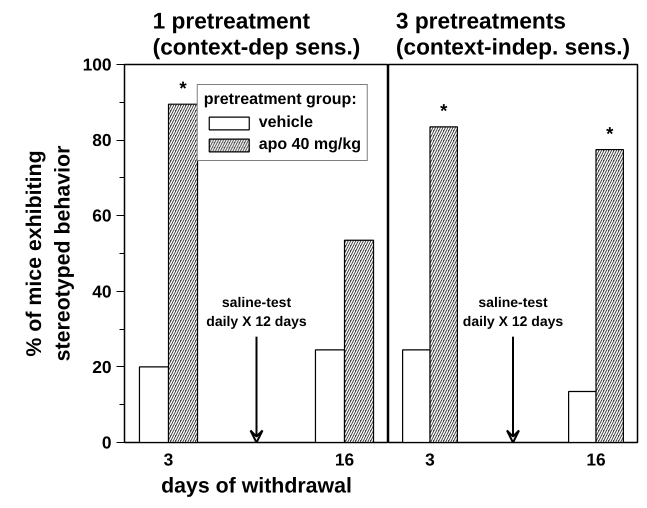 Image resolution: width=647 pixels, height=508 pixels. What do you see at coordinates (309, 145) in the screenshot?
I see `legend-label: apo 40 mg/kg` at bounding box center [309, 145].